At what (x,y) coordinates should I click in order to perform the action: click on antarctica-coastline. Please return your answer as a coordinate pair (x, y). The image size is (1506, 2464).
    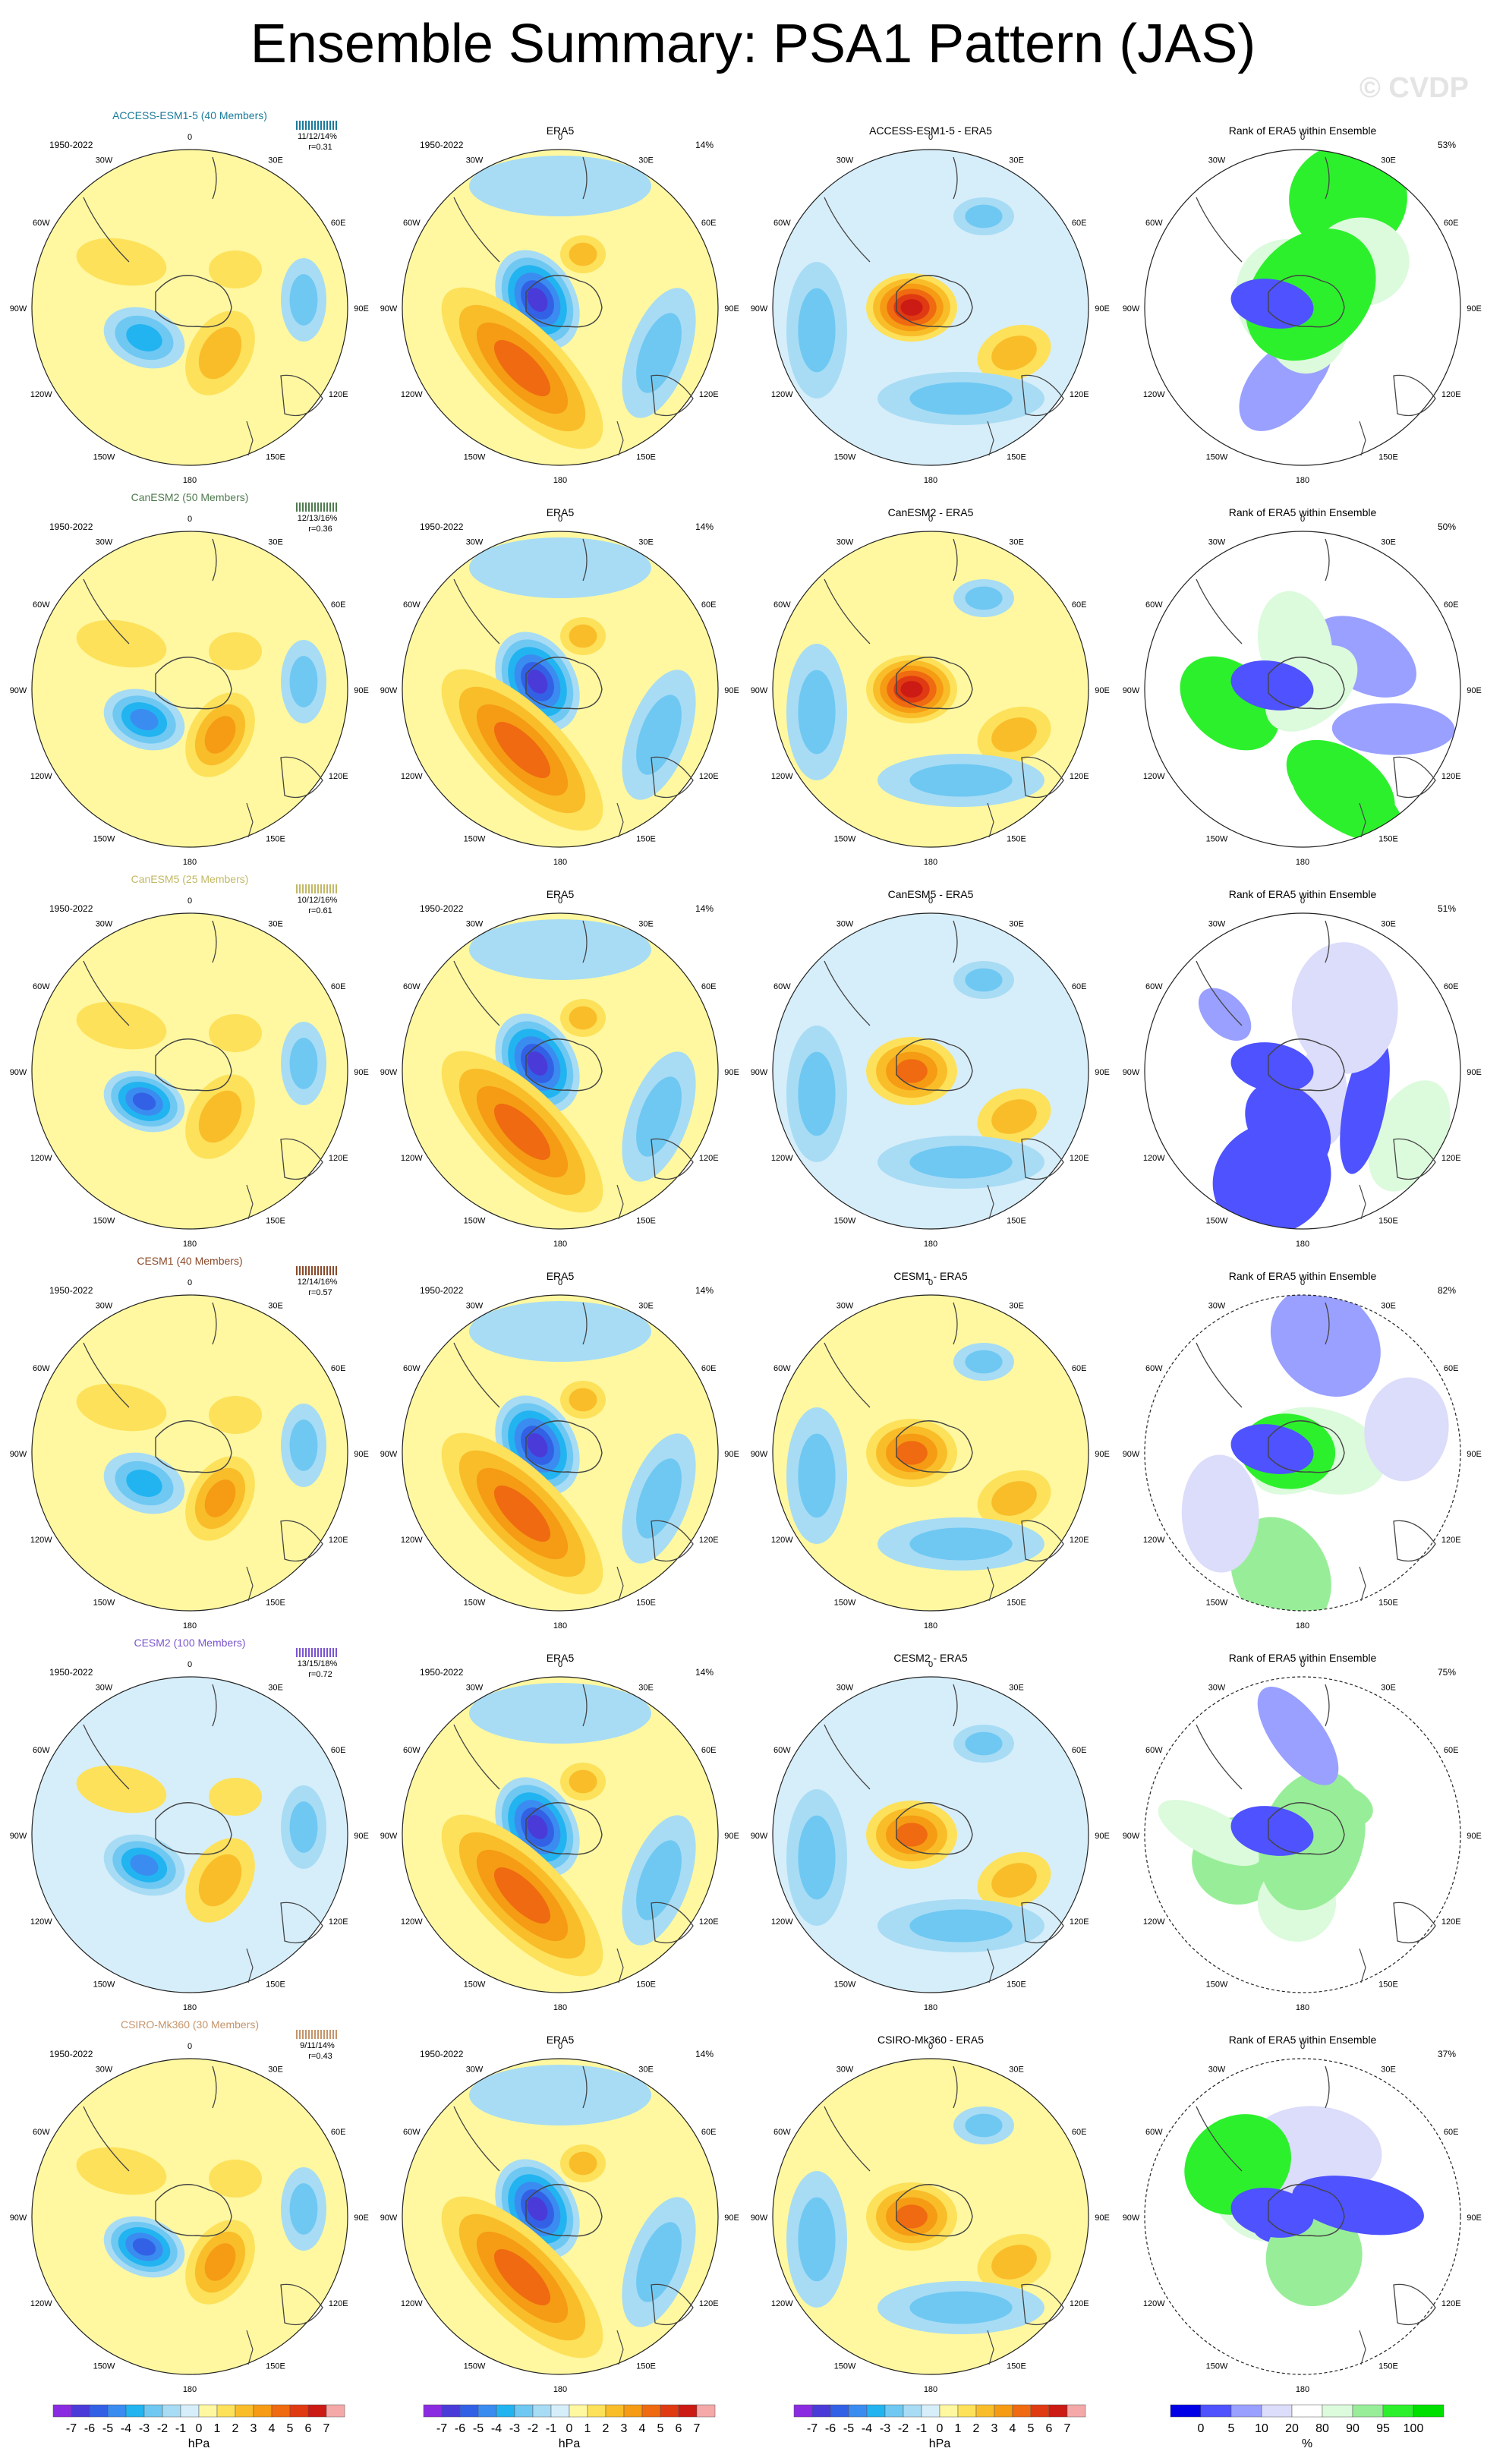
    Looking at the image, I should click on (1306, 2210).